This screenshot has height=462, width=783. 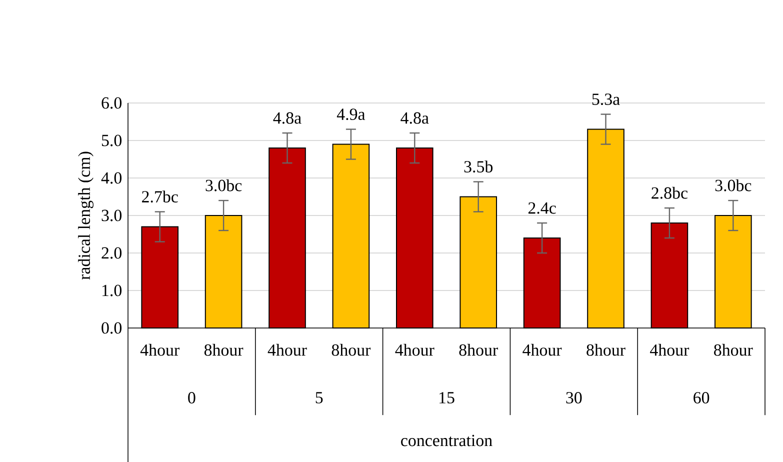 I want to click on text: 5, so click(x=319, y=398).